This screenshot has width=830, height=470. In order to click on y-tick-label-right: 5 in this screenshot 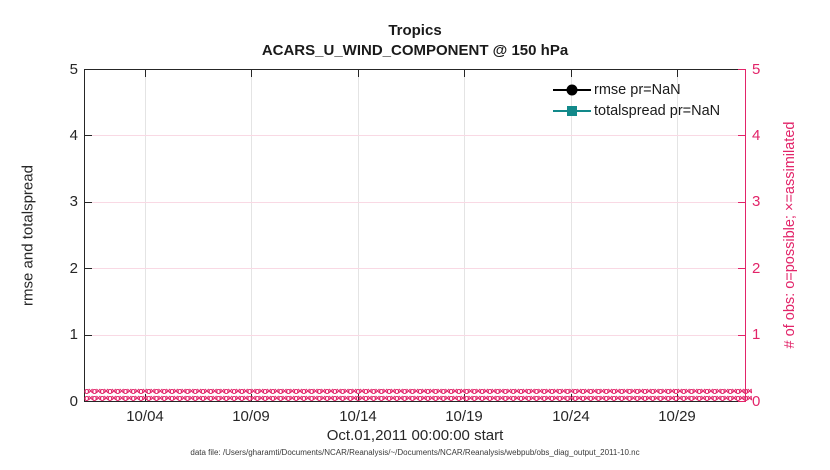, I will do `click(756, 69)`.